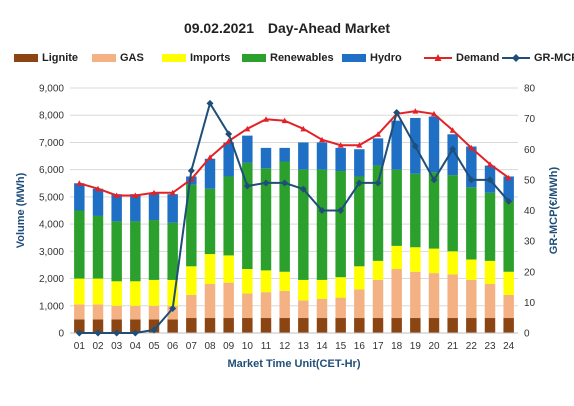  I want to click on x-tick-label: 07, so click(192, 346).